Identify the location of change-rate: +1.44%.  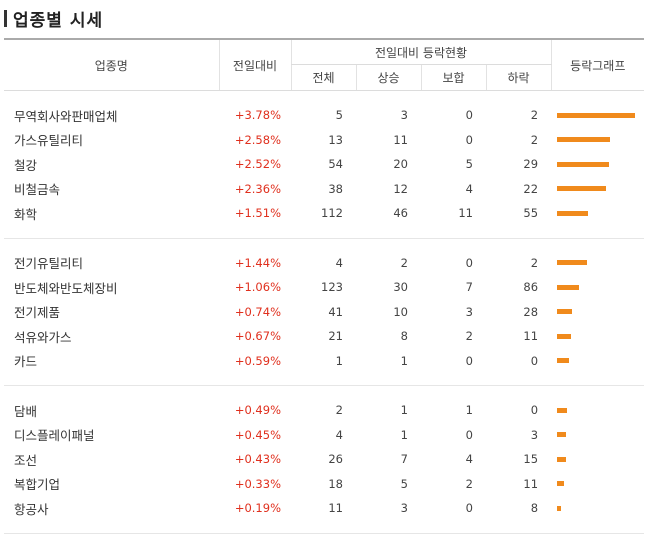
(257, 262).